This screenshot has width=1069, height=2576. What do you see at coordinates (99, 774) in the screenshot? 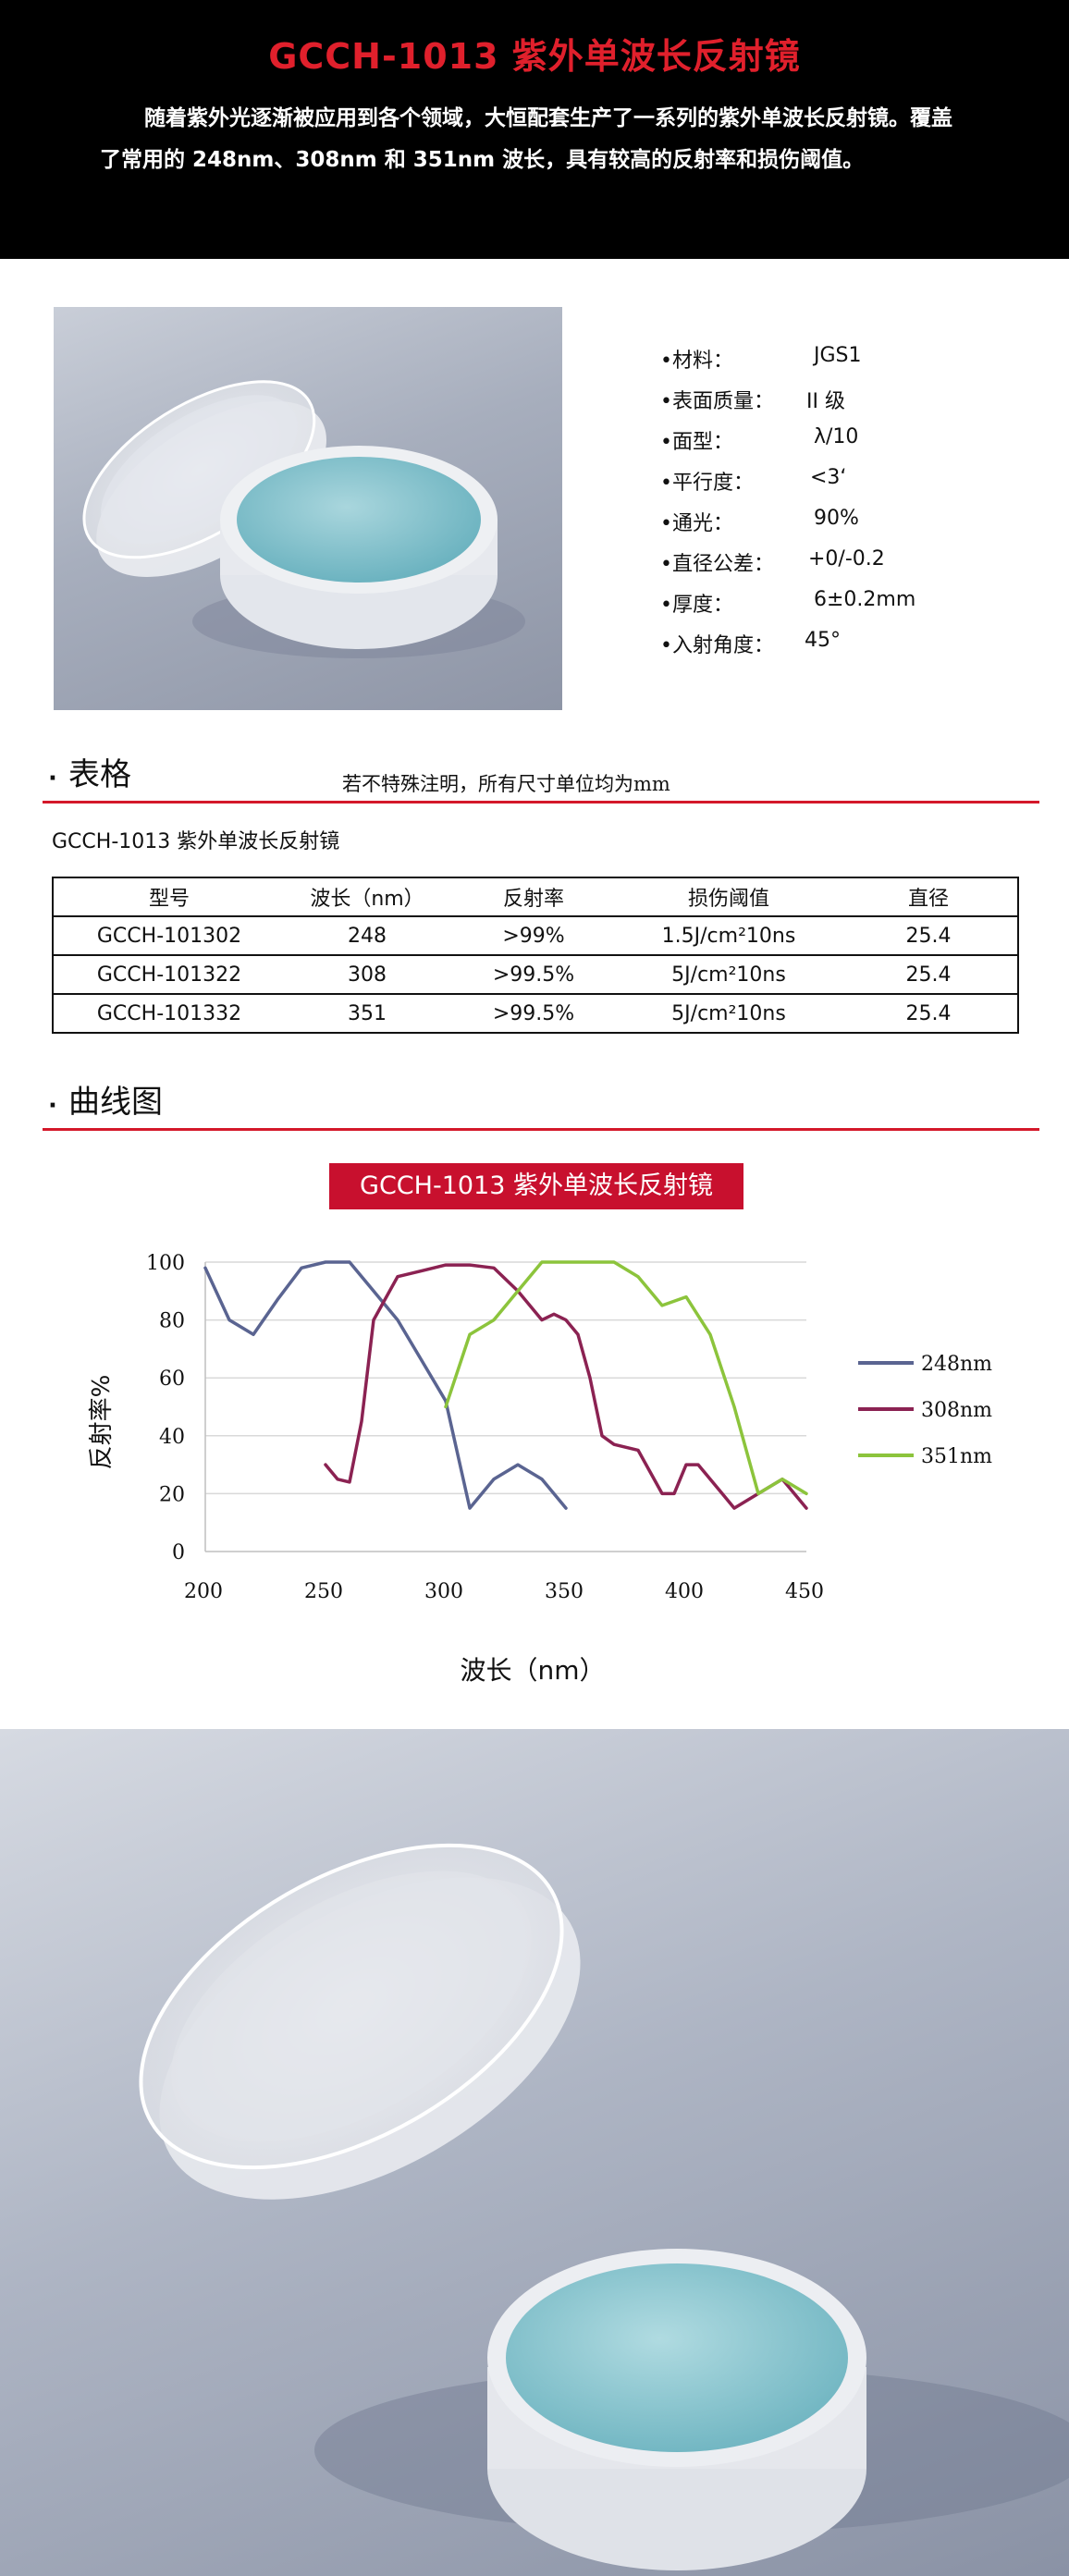
I see `section-title: 表格` at bounding box center [99, 774].